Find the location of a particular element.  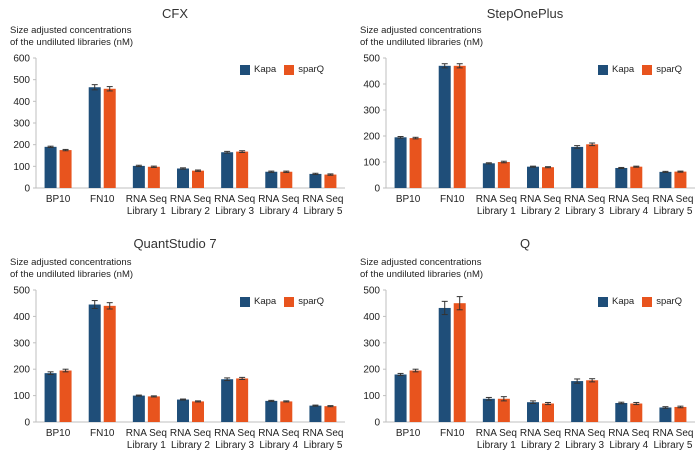

y-axis-label-line-2: of the undiluted libraries (nM) is located at coordinates (422, 42).